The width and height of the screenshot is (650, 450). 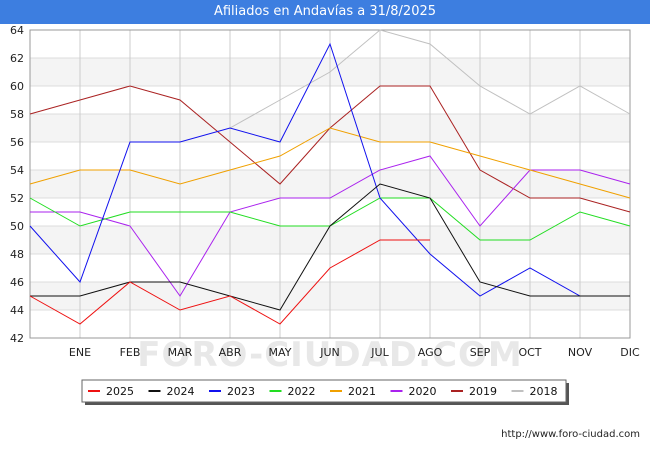 I want to click on legend-box, so click(x=324, y=391).